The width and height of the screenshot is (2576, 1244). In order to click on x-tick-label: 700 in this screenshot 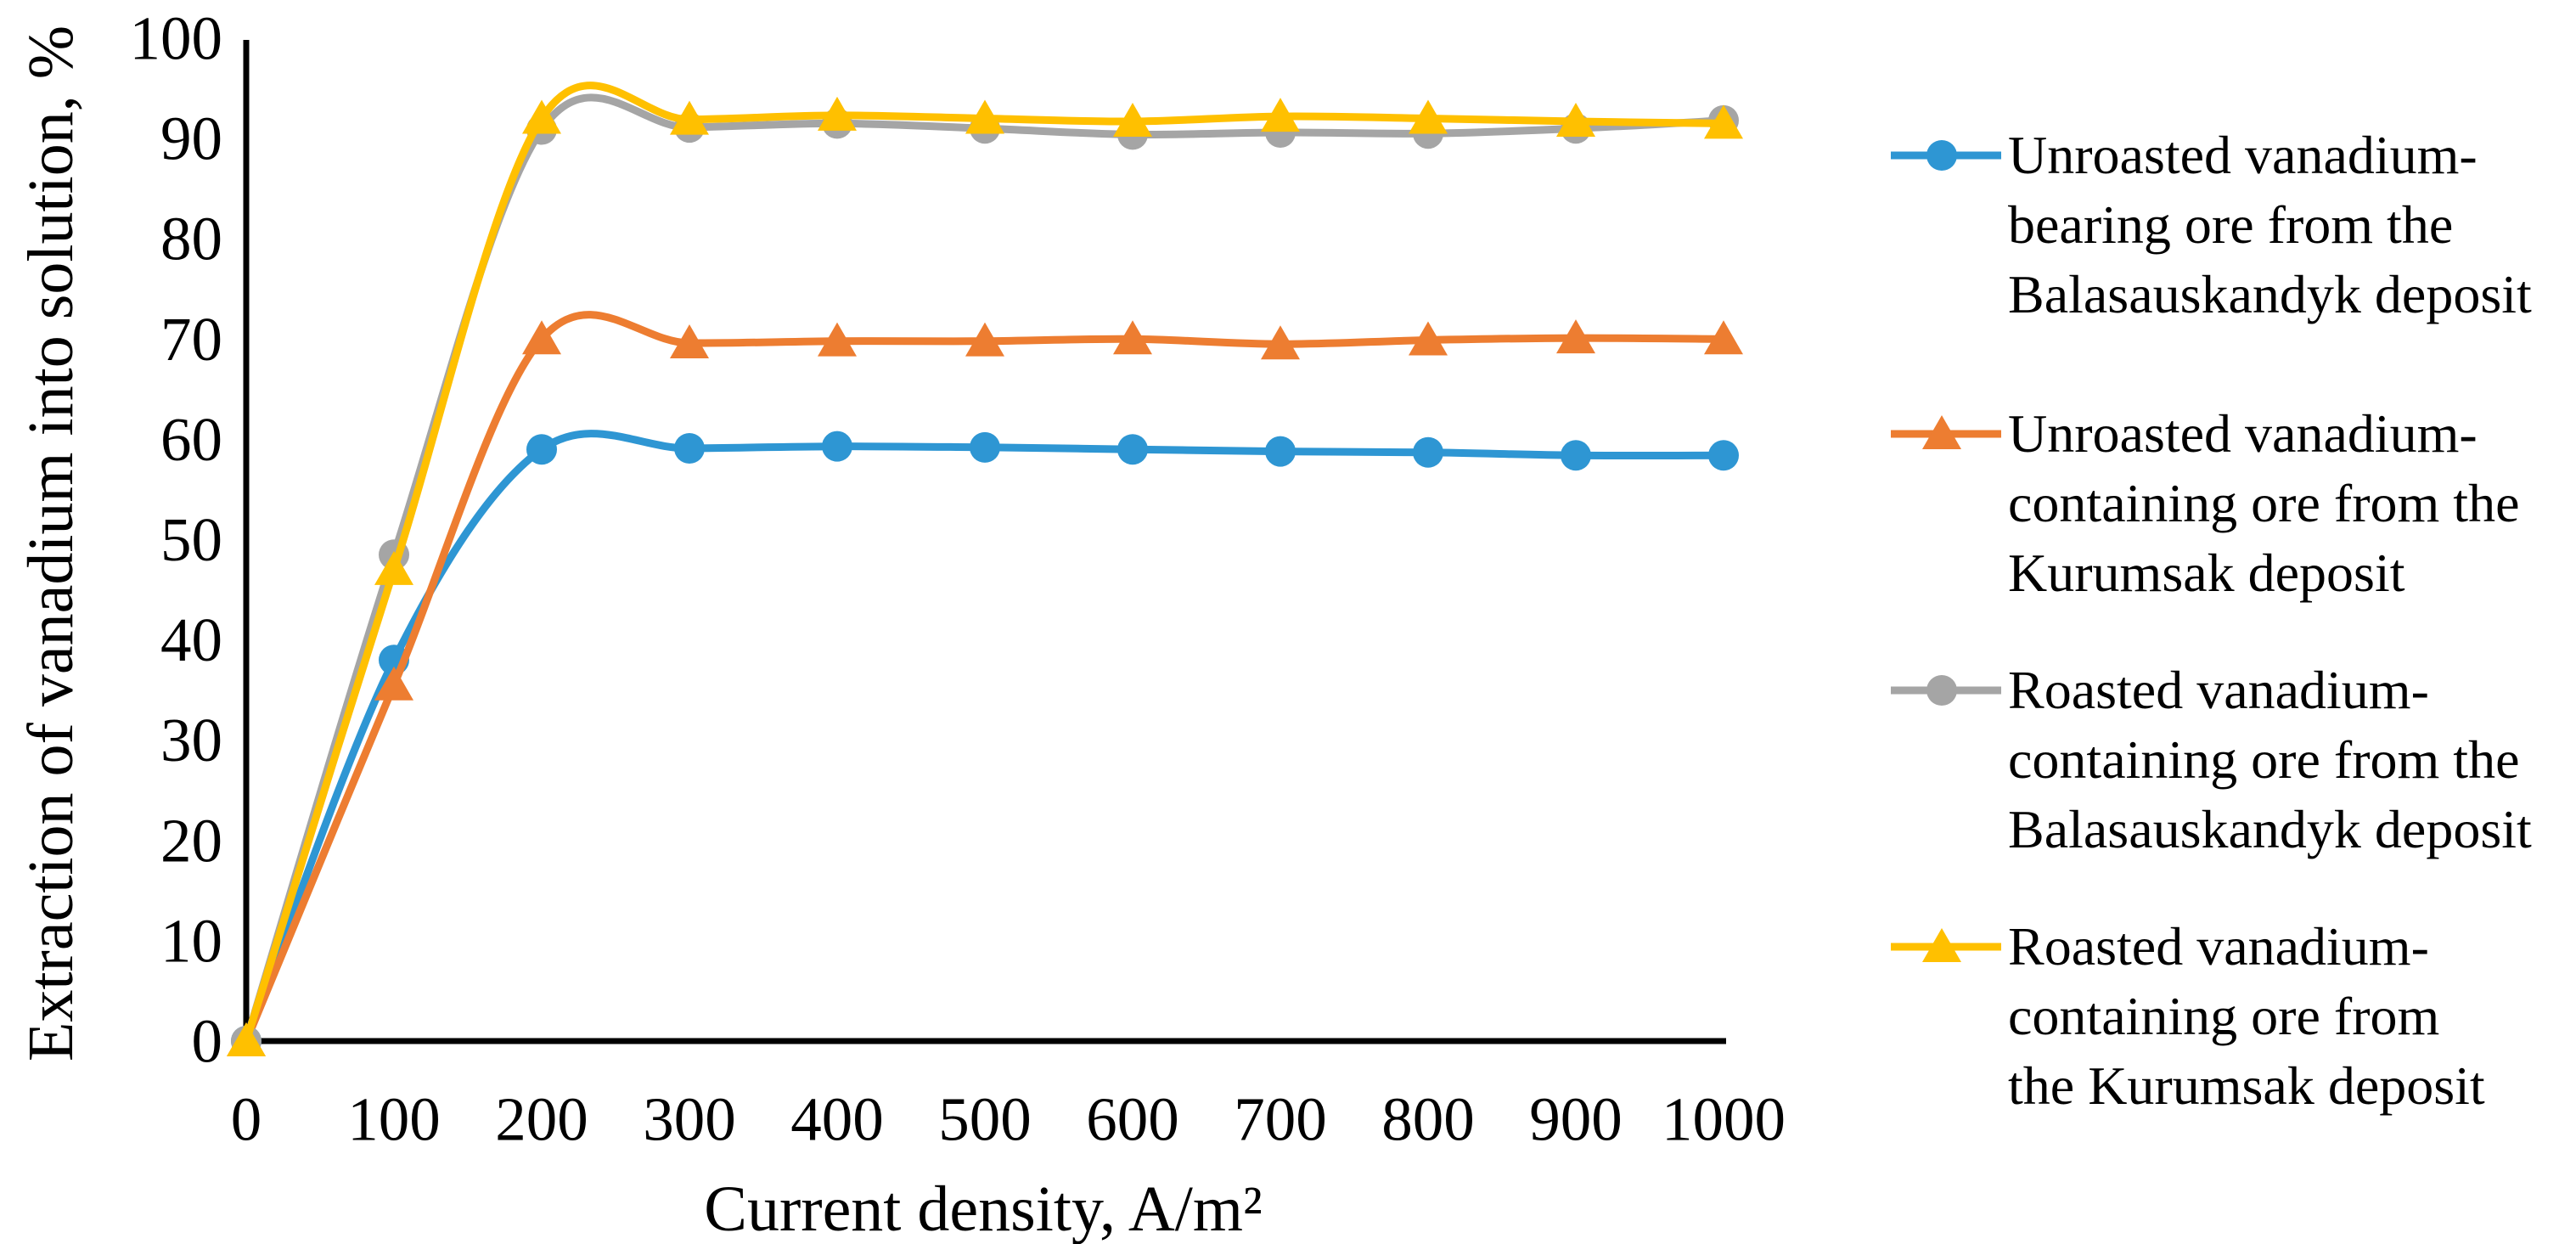, I will do `click(1280, 1119)`.